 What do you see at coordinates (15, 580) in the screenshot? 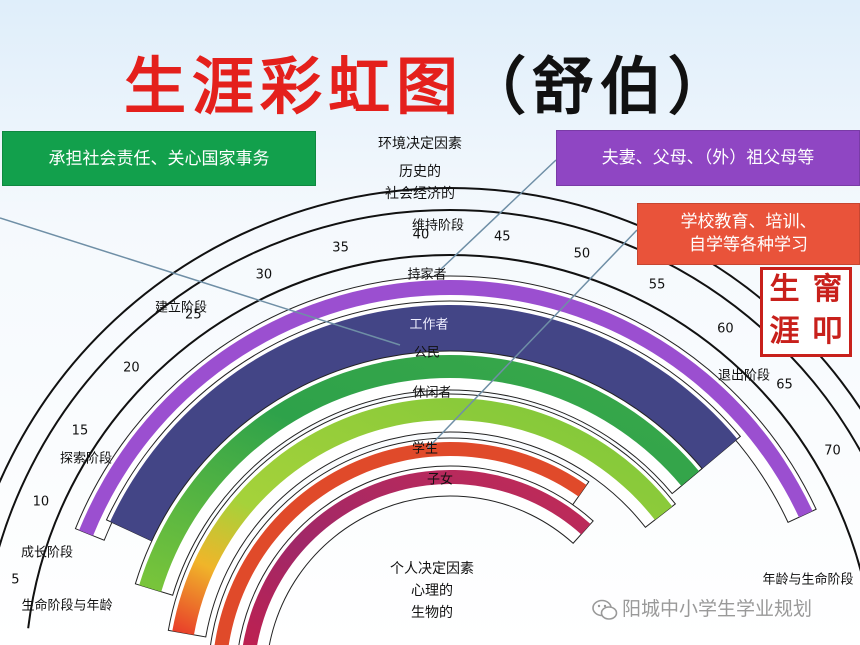
I see `age-tick-label: 5` at bounding box center [15, 580].